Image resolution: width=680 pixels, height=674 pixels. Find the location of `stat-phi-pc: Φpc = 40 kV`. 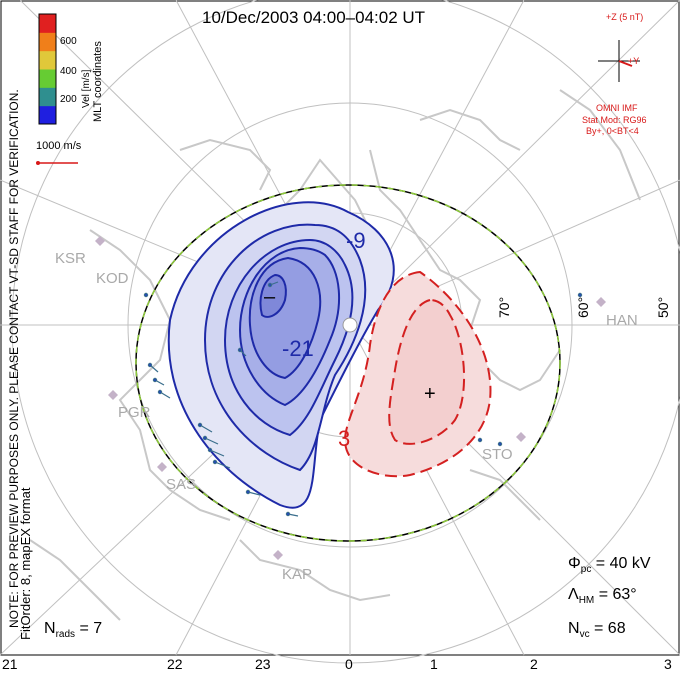

stat-phi-pc: Φpc = 40 kV is located at coordinates (609, 565).